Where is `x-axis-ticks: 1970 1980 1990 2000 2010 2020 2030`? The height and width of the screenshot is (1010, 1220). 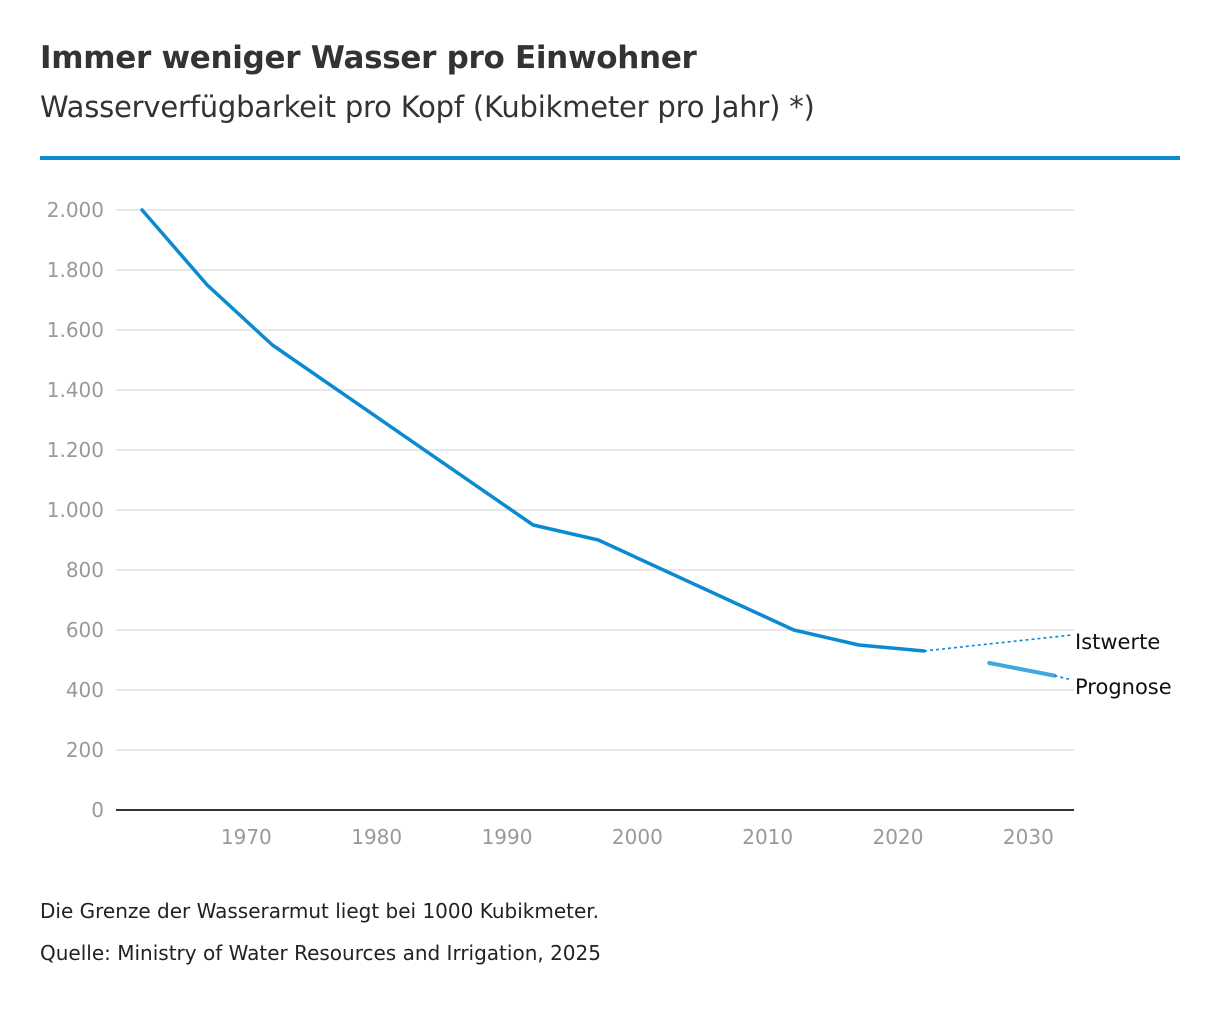
x-axis-ticks: 1970 1980 1990 2000 2010 2020 2030 is located at coordinates (637, 837).